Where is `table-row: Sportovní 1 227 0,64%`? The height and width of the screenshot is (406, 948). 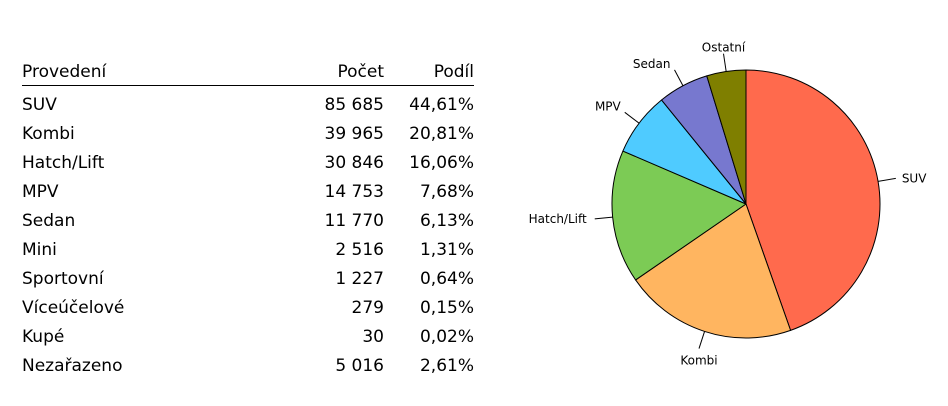 table-row: Sportovní 1 227 0,64% is located at coordinates (248, 278).